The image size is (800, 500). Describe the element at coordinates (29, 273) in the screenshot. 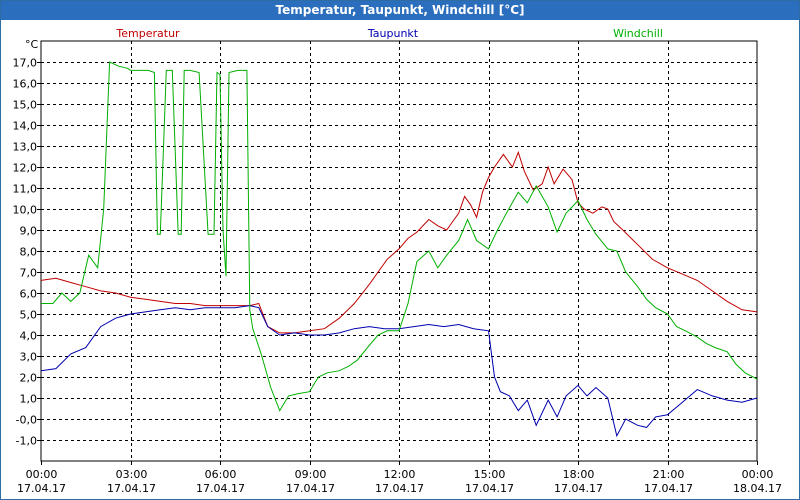

I see `y-tick-label: 7,0` at that location.